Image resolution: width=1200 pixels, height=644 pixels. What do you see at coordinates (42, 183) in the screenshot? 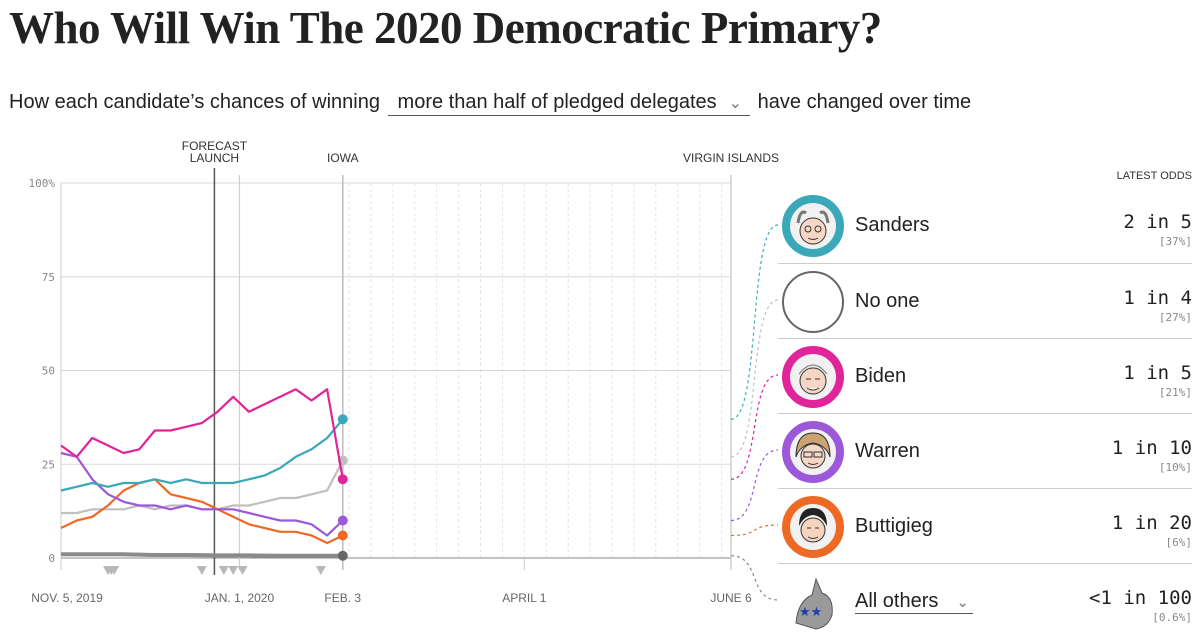
I see `y-tick-label: 100%` at bounding box center [42, 183].